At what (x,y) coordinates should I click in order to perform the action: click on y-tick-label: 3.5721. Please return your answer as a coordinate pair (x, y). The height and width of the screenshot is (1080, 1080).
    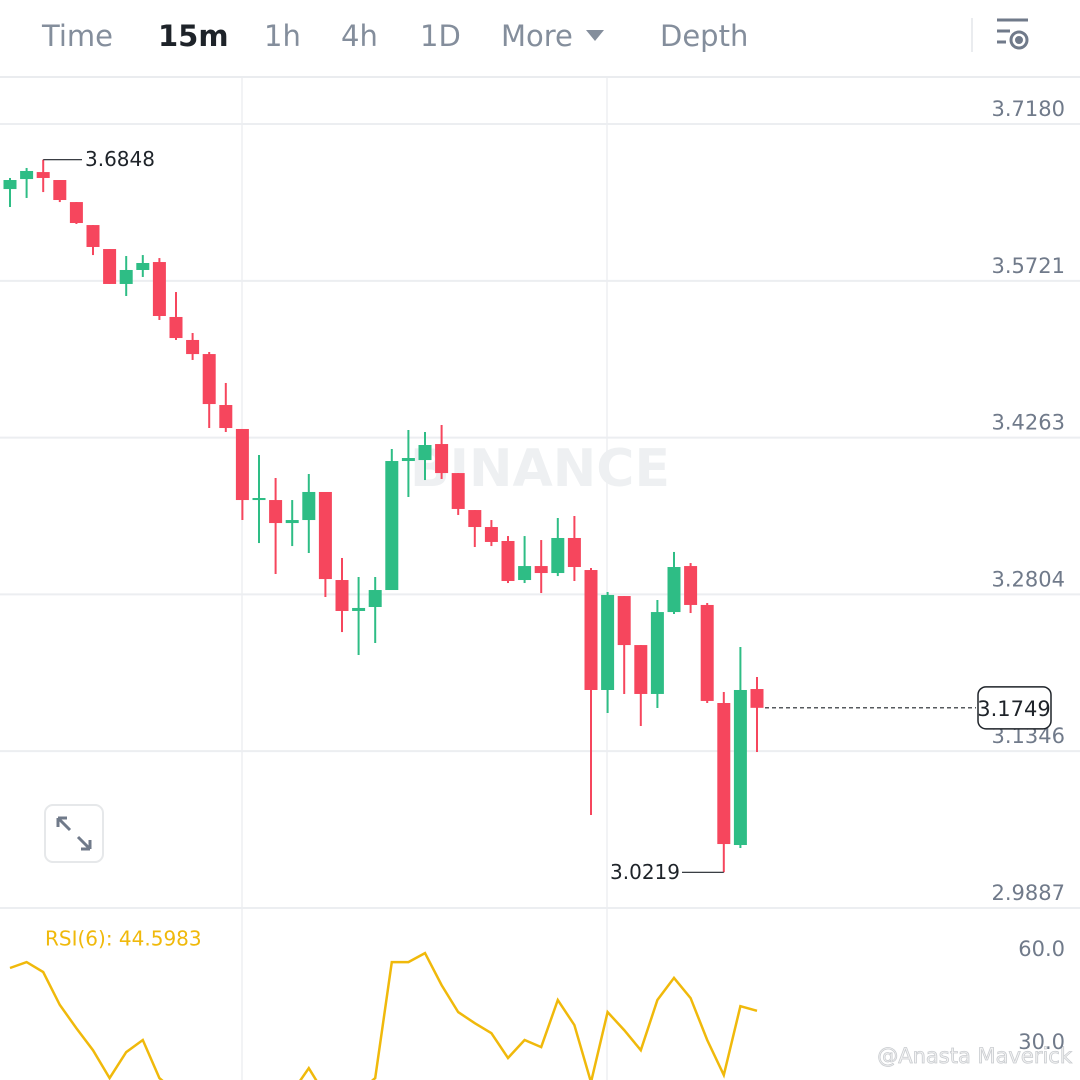
    Looking at the image, I should click on (1028, 266).